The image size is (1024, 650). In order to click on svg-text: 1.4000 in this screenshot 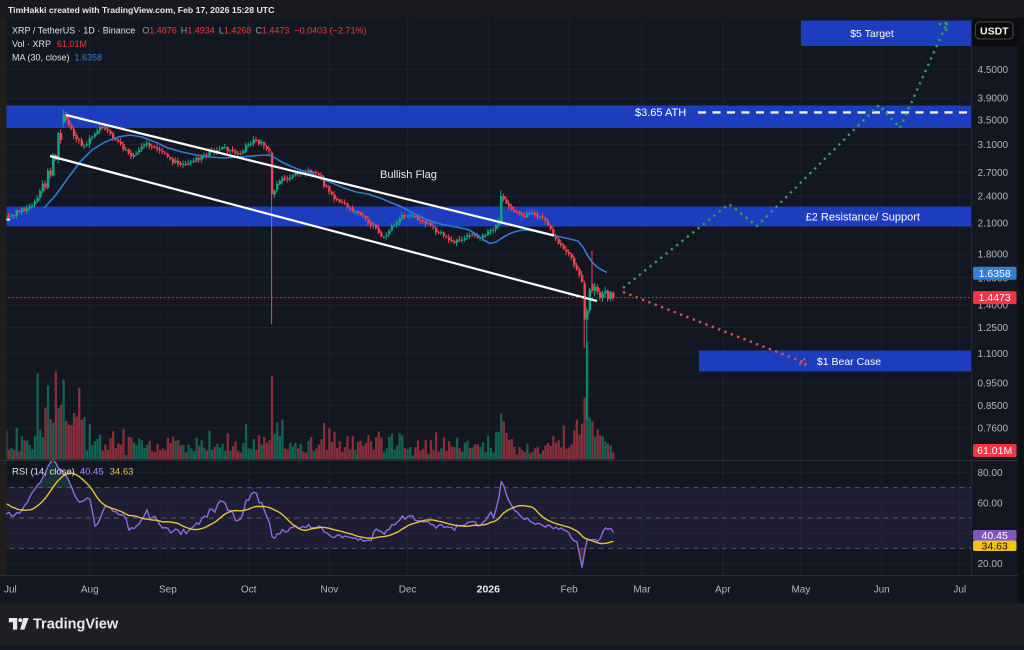, I will do `click(993, 305)`.